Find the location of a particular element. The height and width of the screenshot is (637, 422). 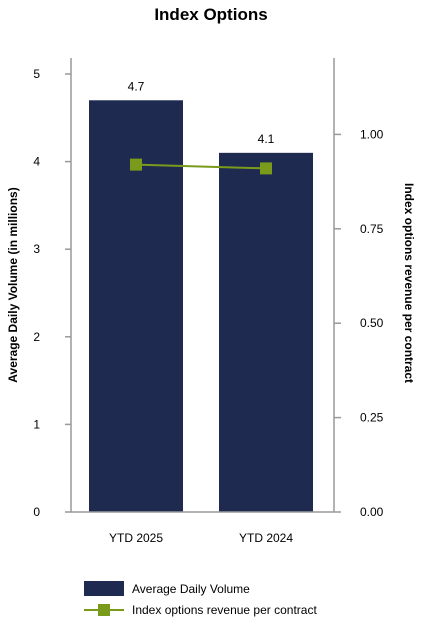

left-axis-tick-label: 4 is located at coordinates (36, 162).